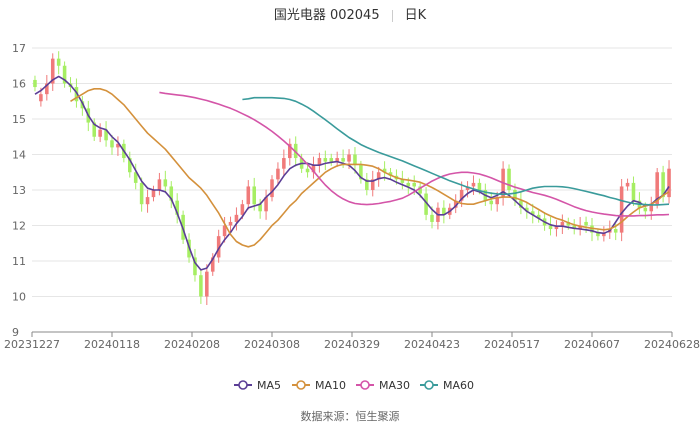 The height and width of the screenshot is (426, 700). What do you see at coordinates (19, 190) in the screenshot?
I see `y-axis: 9 10 11 12 13 14 15 16 17` at bounding box center [19, 190].